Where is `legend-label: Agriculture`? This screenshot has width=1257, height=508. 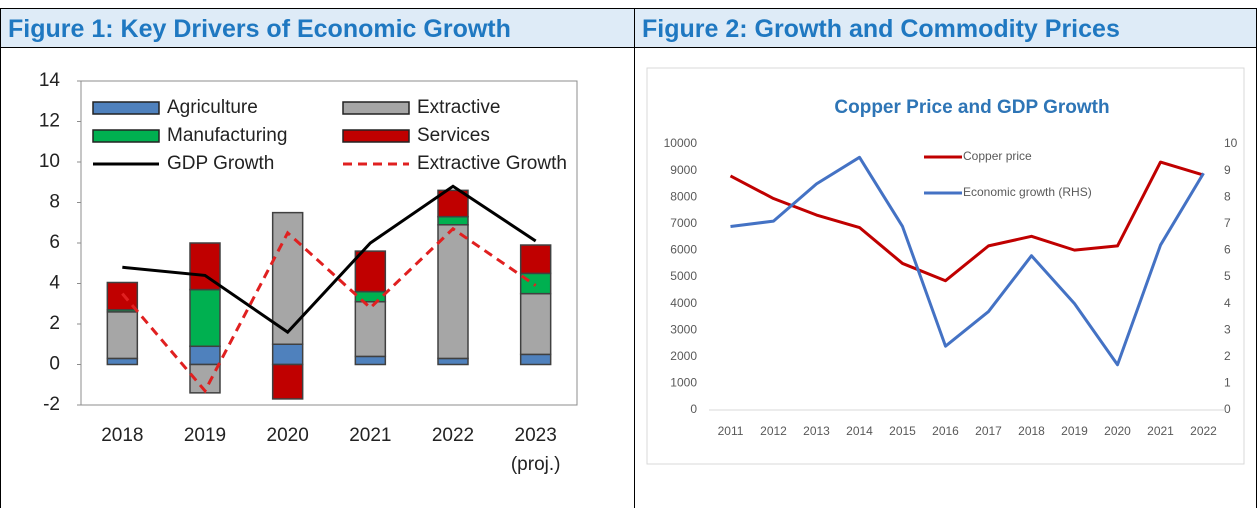
legend-label: Agriculture is located at coordinates (212, 107).